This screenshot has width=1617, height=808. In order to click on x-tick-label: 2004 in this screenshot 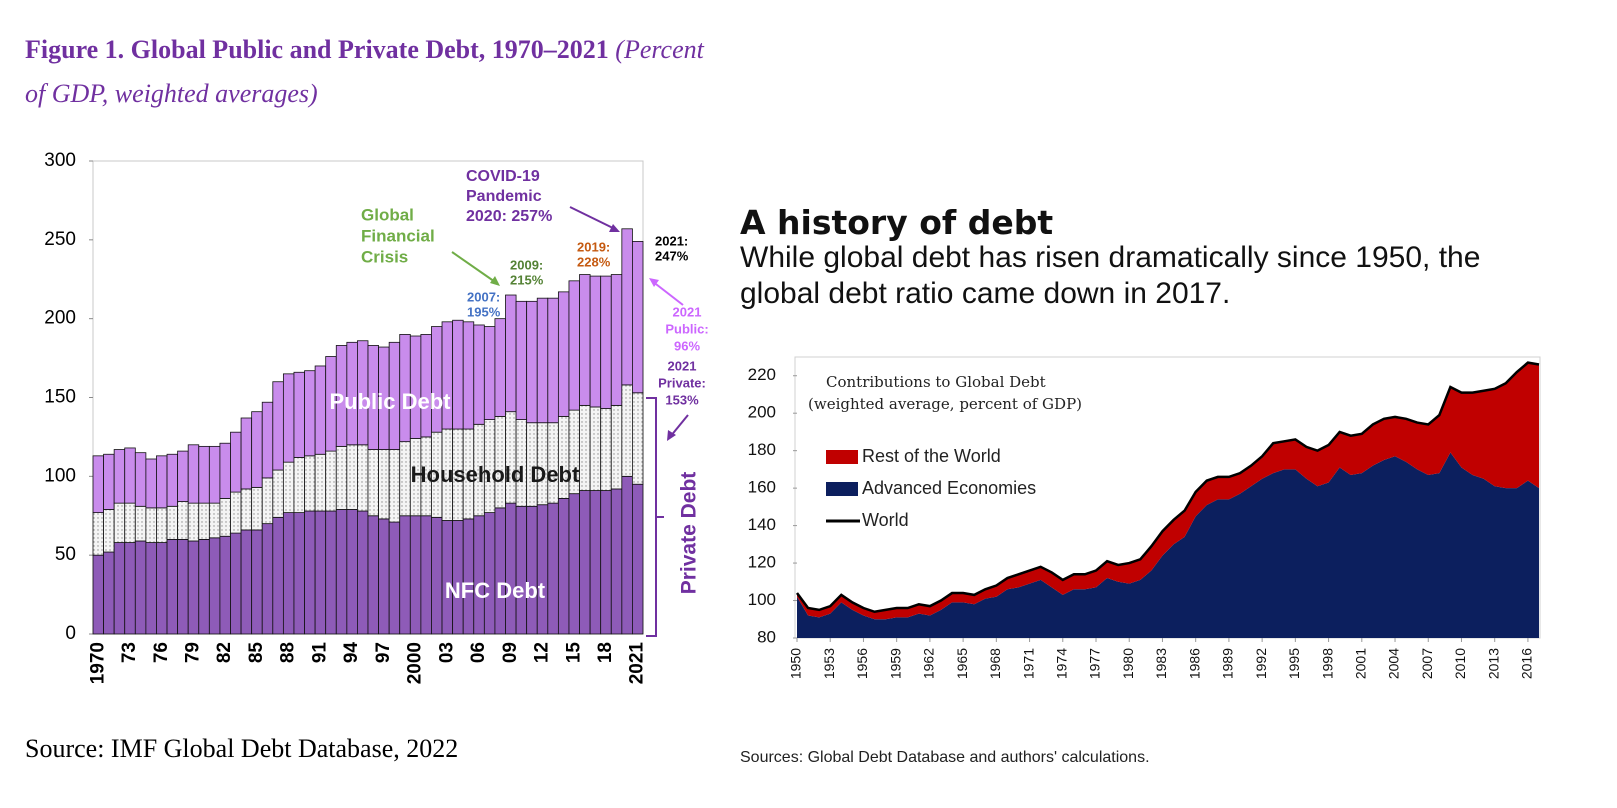, I will do `click(1394, 663)`.